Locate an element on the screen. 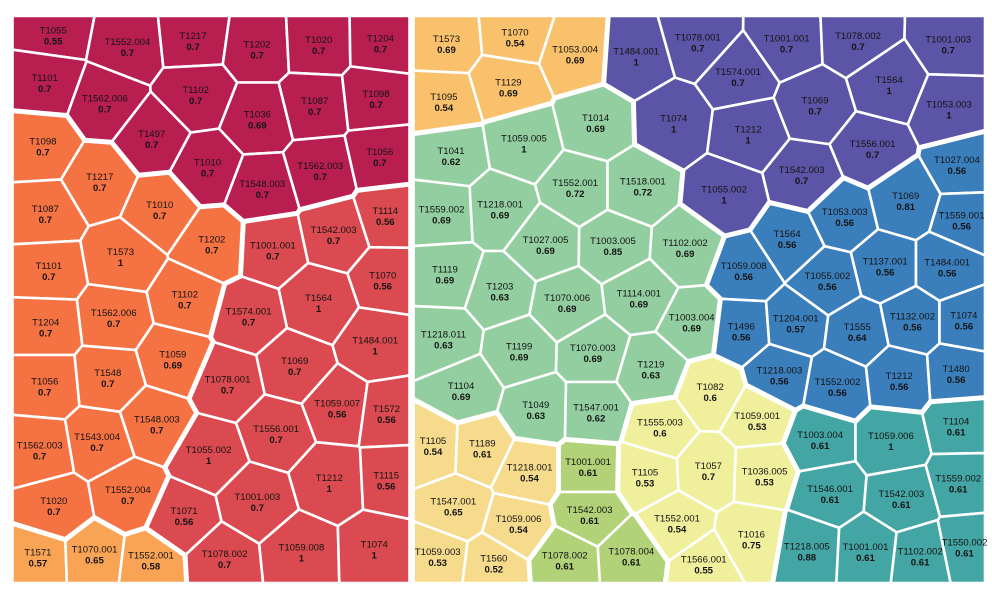  cell-value-label: 0.63 is located at coordinates (650, 375).